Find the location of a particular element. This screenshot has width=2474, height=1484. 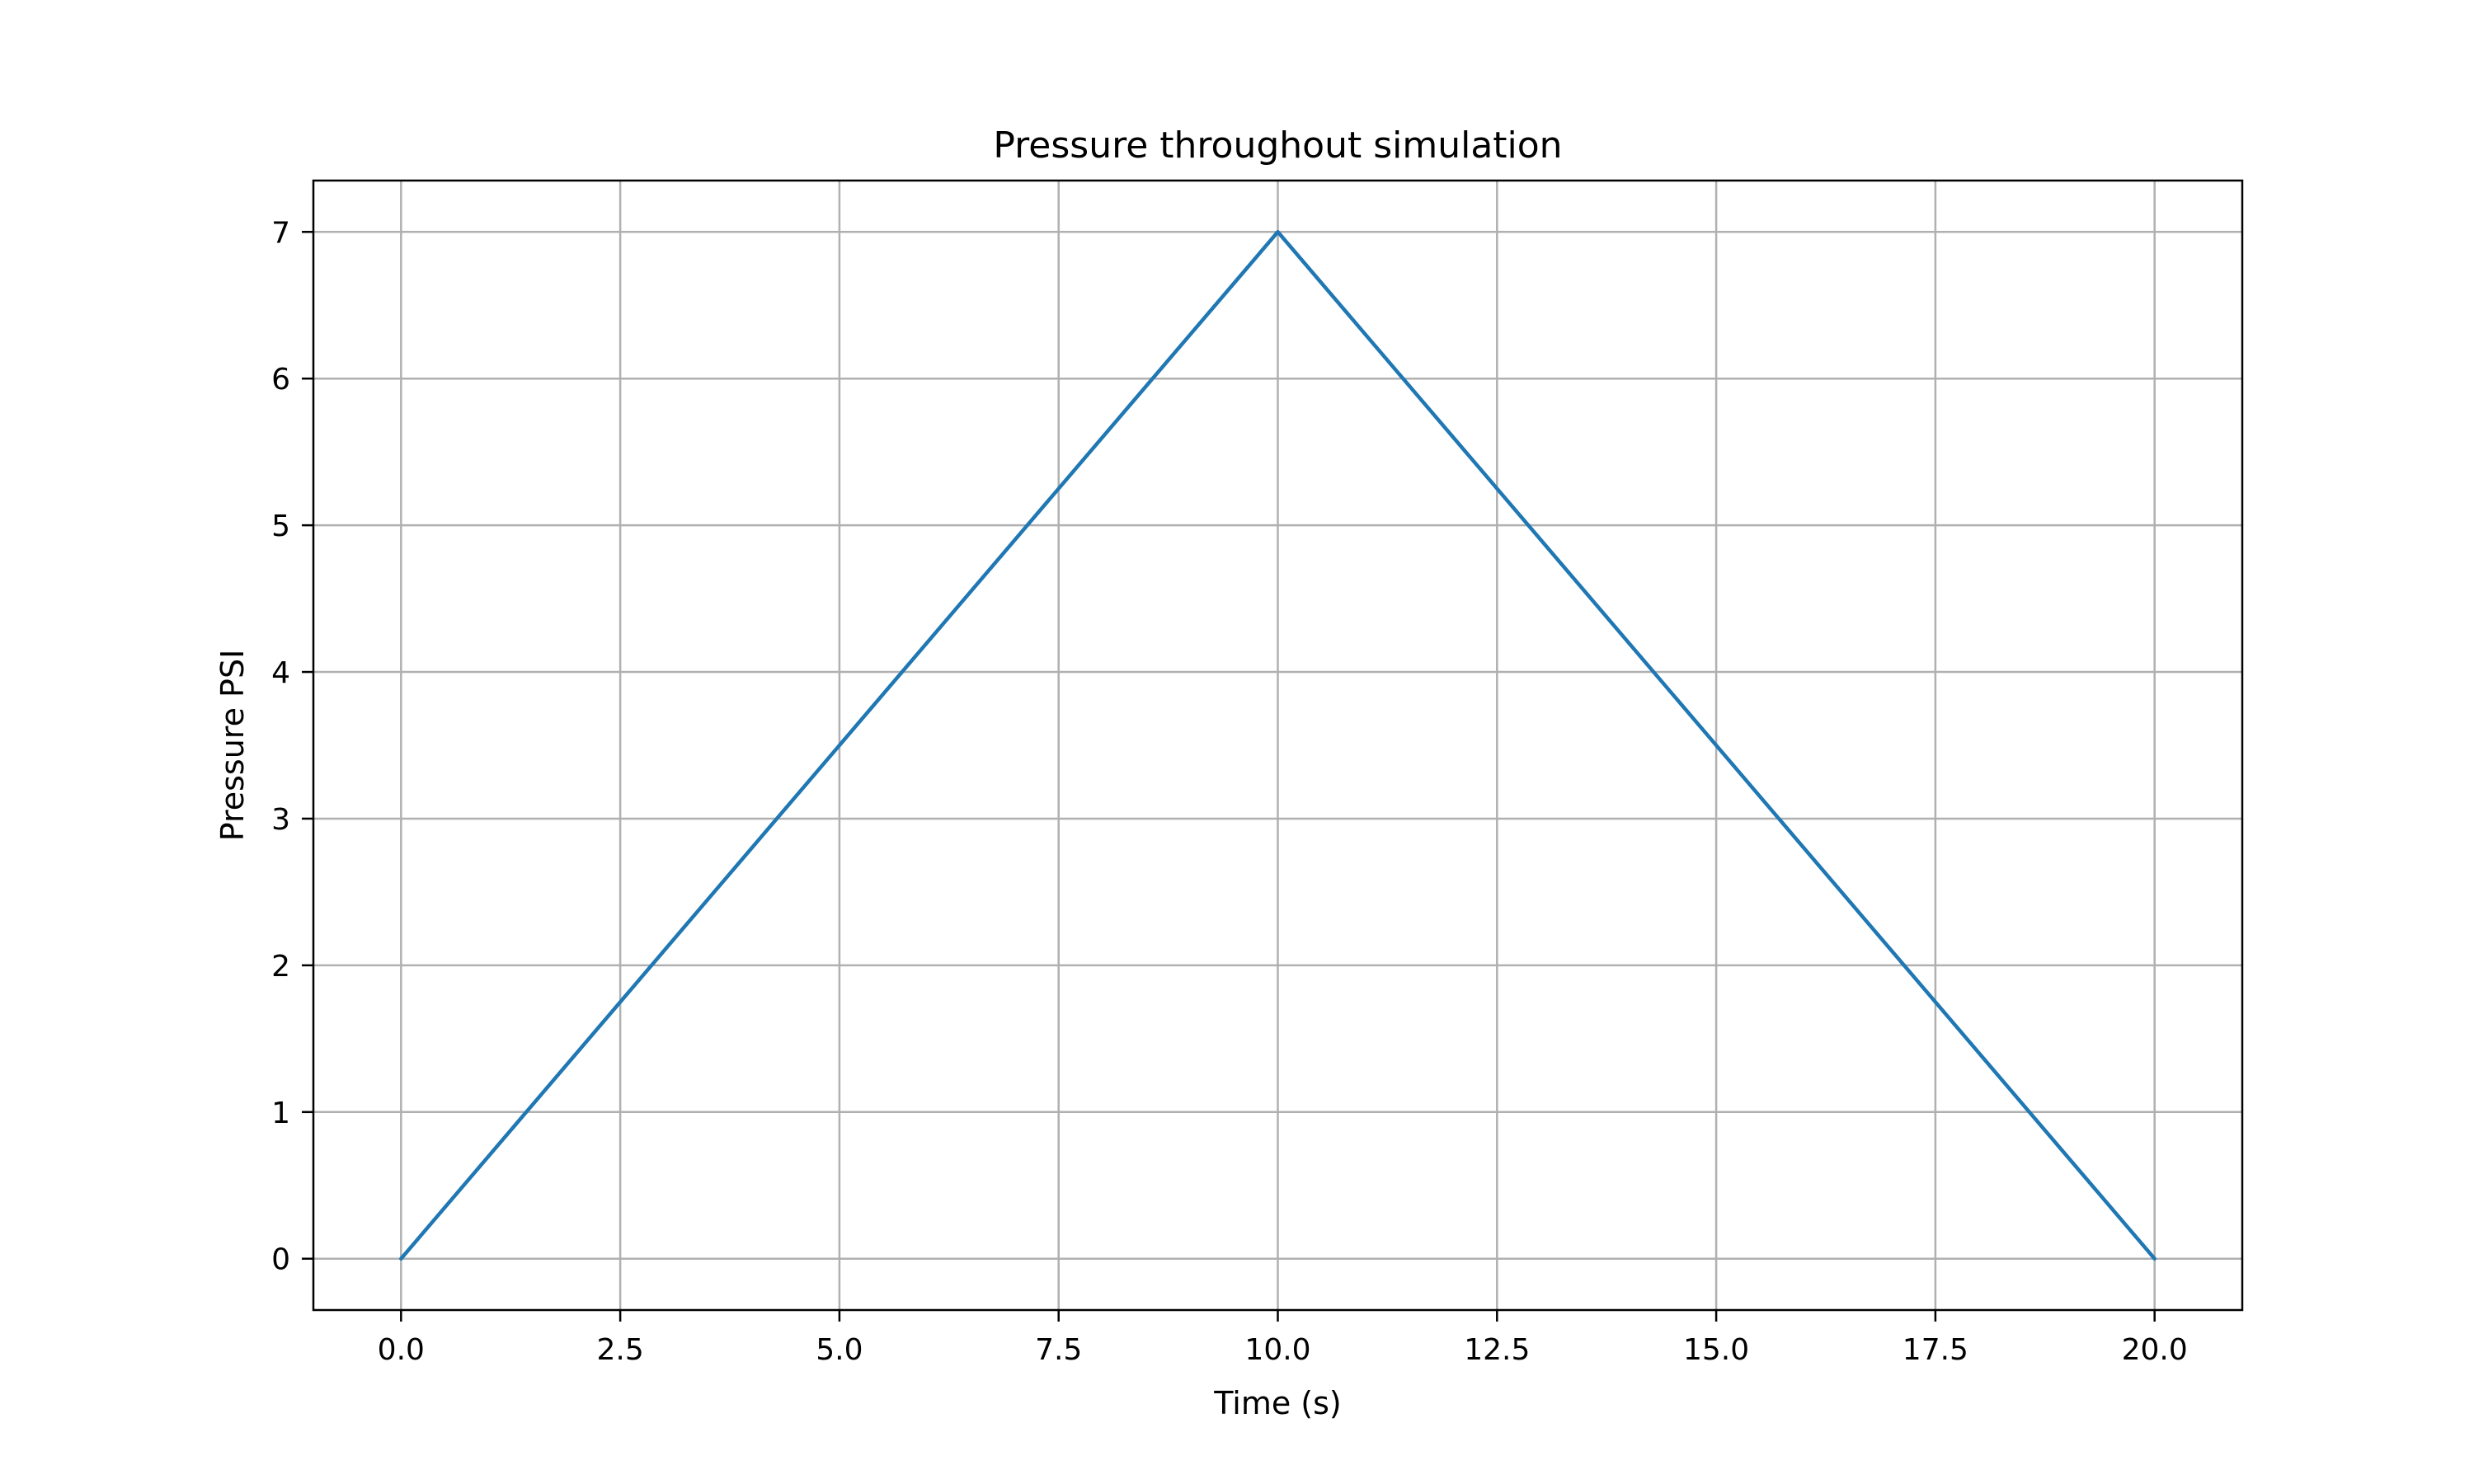

x-tick-label: 2.5 is located at coordinates (619, 1350).